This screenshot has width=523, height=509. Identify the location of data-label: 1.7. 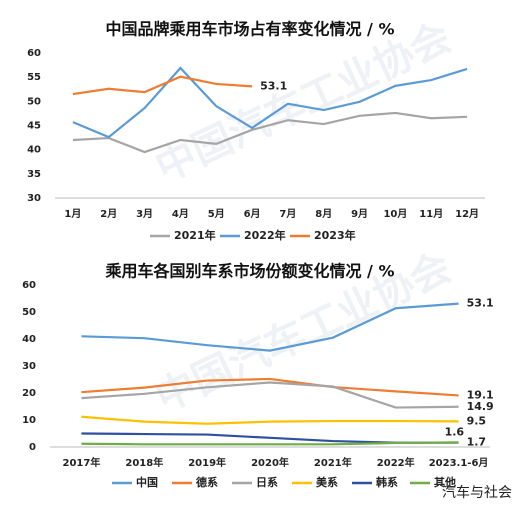
(477, 441).